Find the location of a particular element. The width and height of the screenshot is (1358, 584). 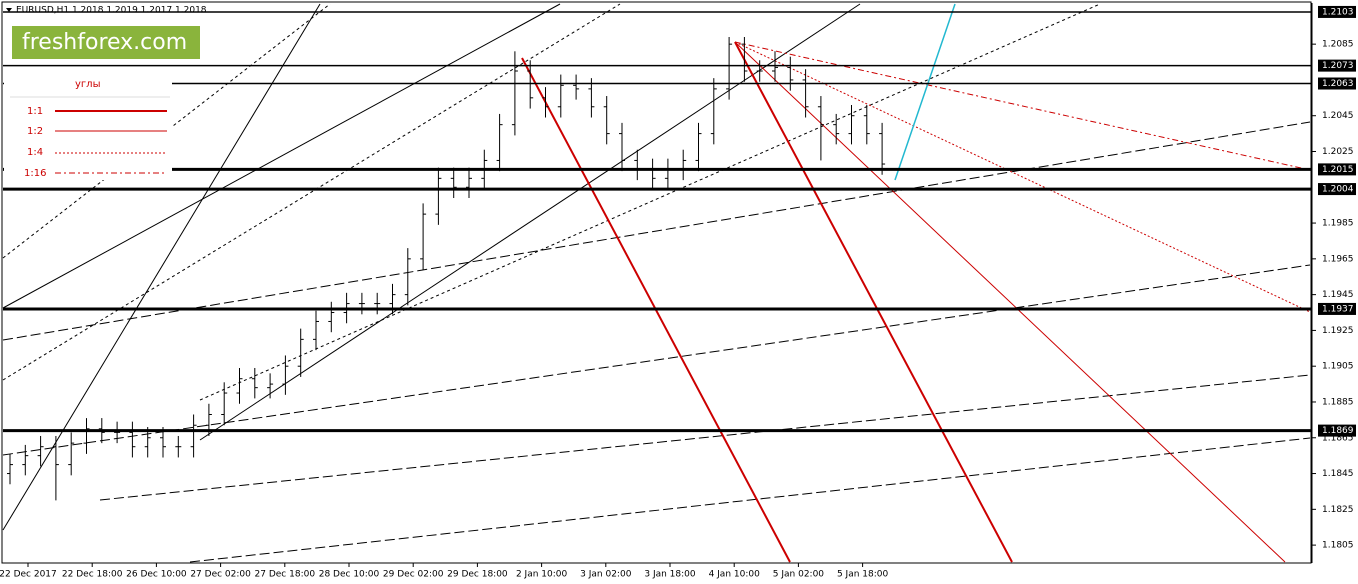

x-tick-label: 28 Dec 10:00 is located at coordinates (349, 575).